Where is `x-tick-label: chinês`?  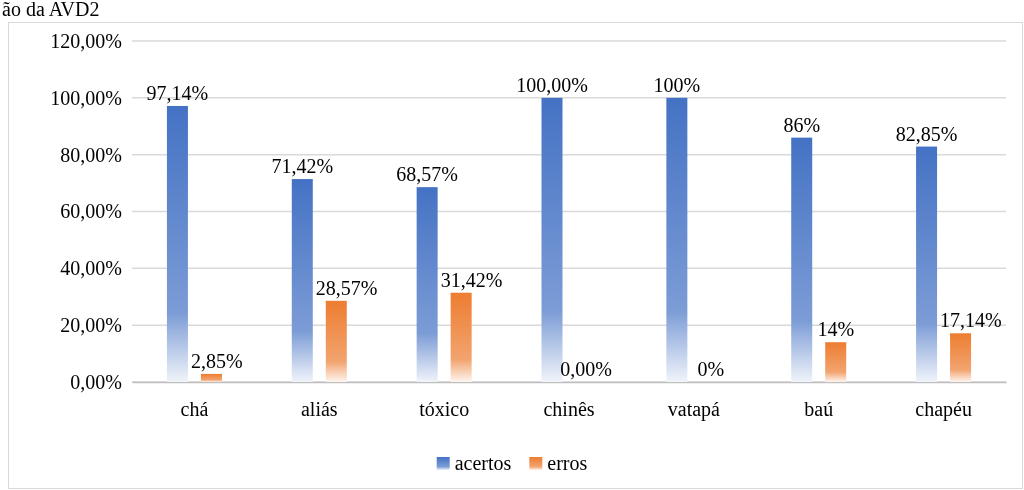 x-tick-label: chinês is located at coordinates (569, 409).